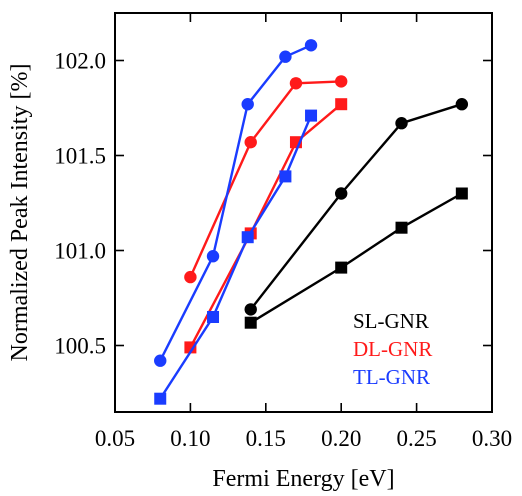 Image resolution: width=522 pixels, height=496 pixels. What do you see at coordinates (391, 377) in the screenshot?
I see `legend-label: TL-GNR` at bounding box center [391, 377].